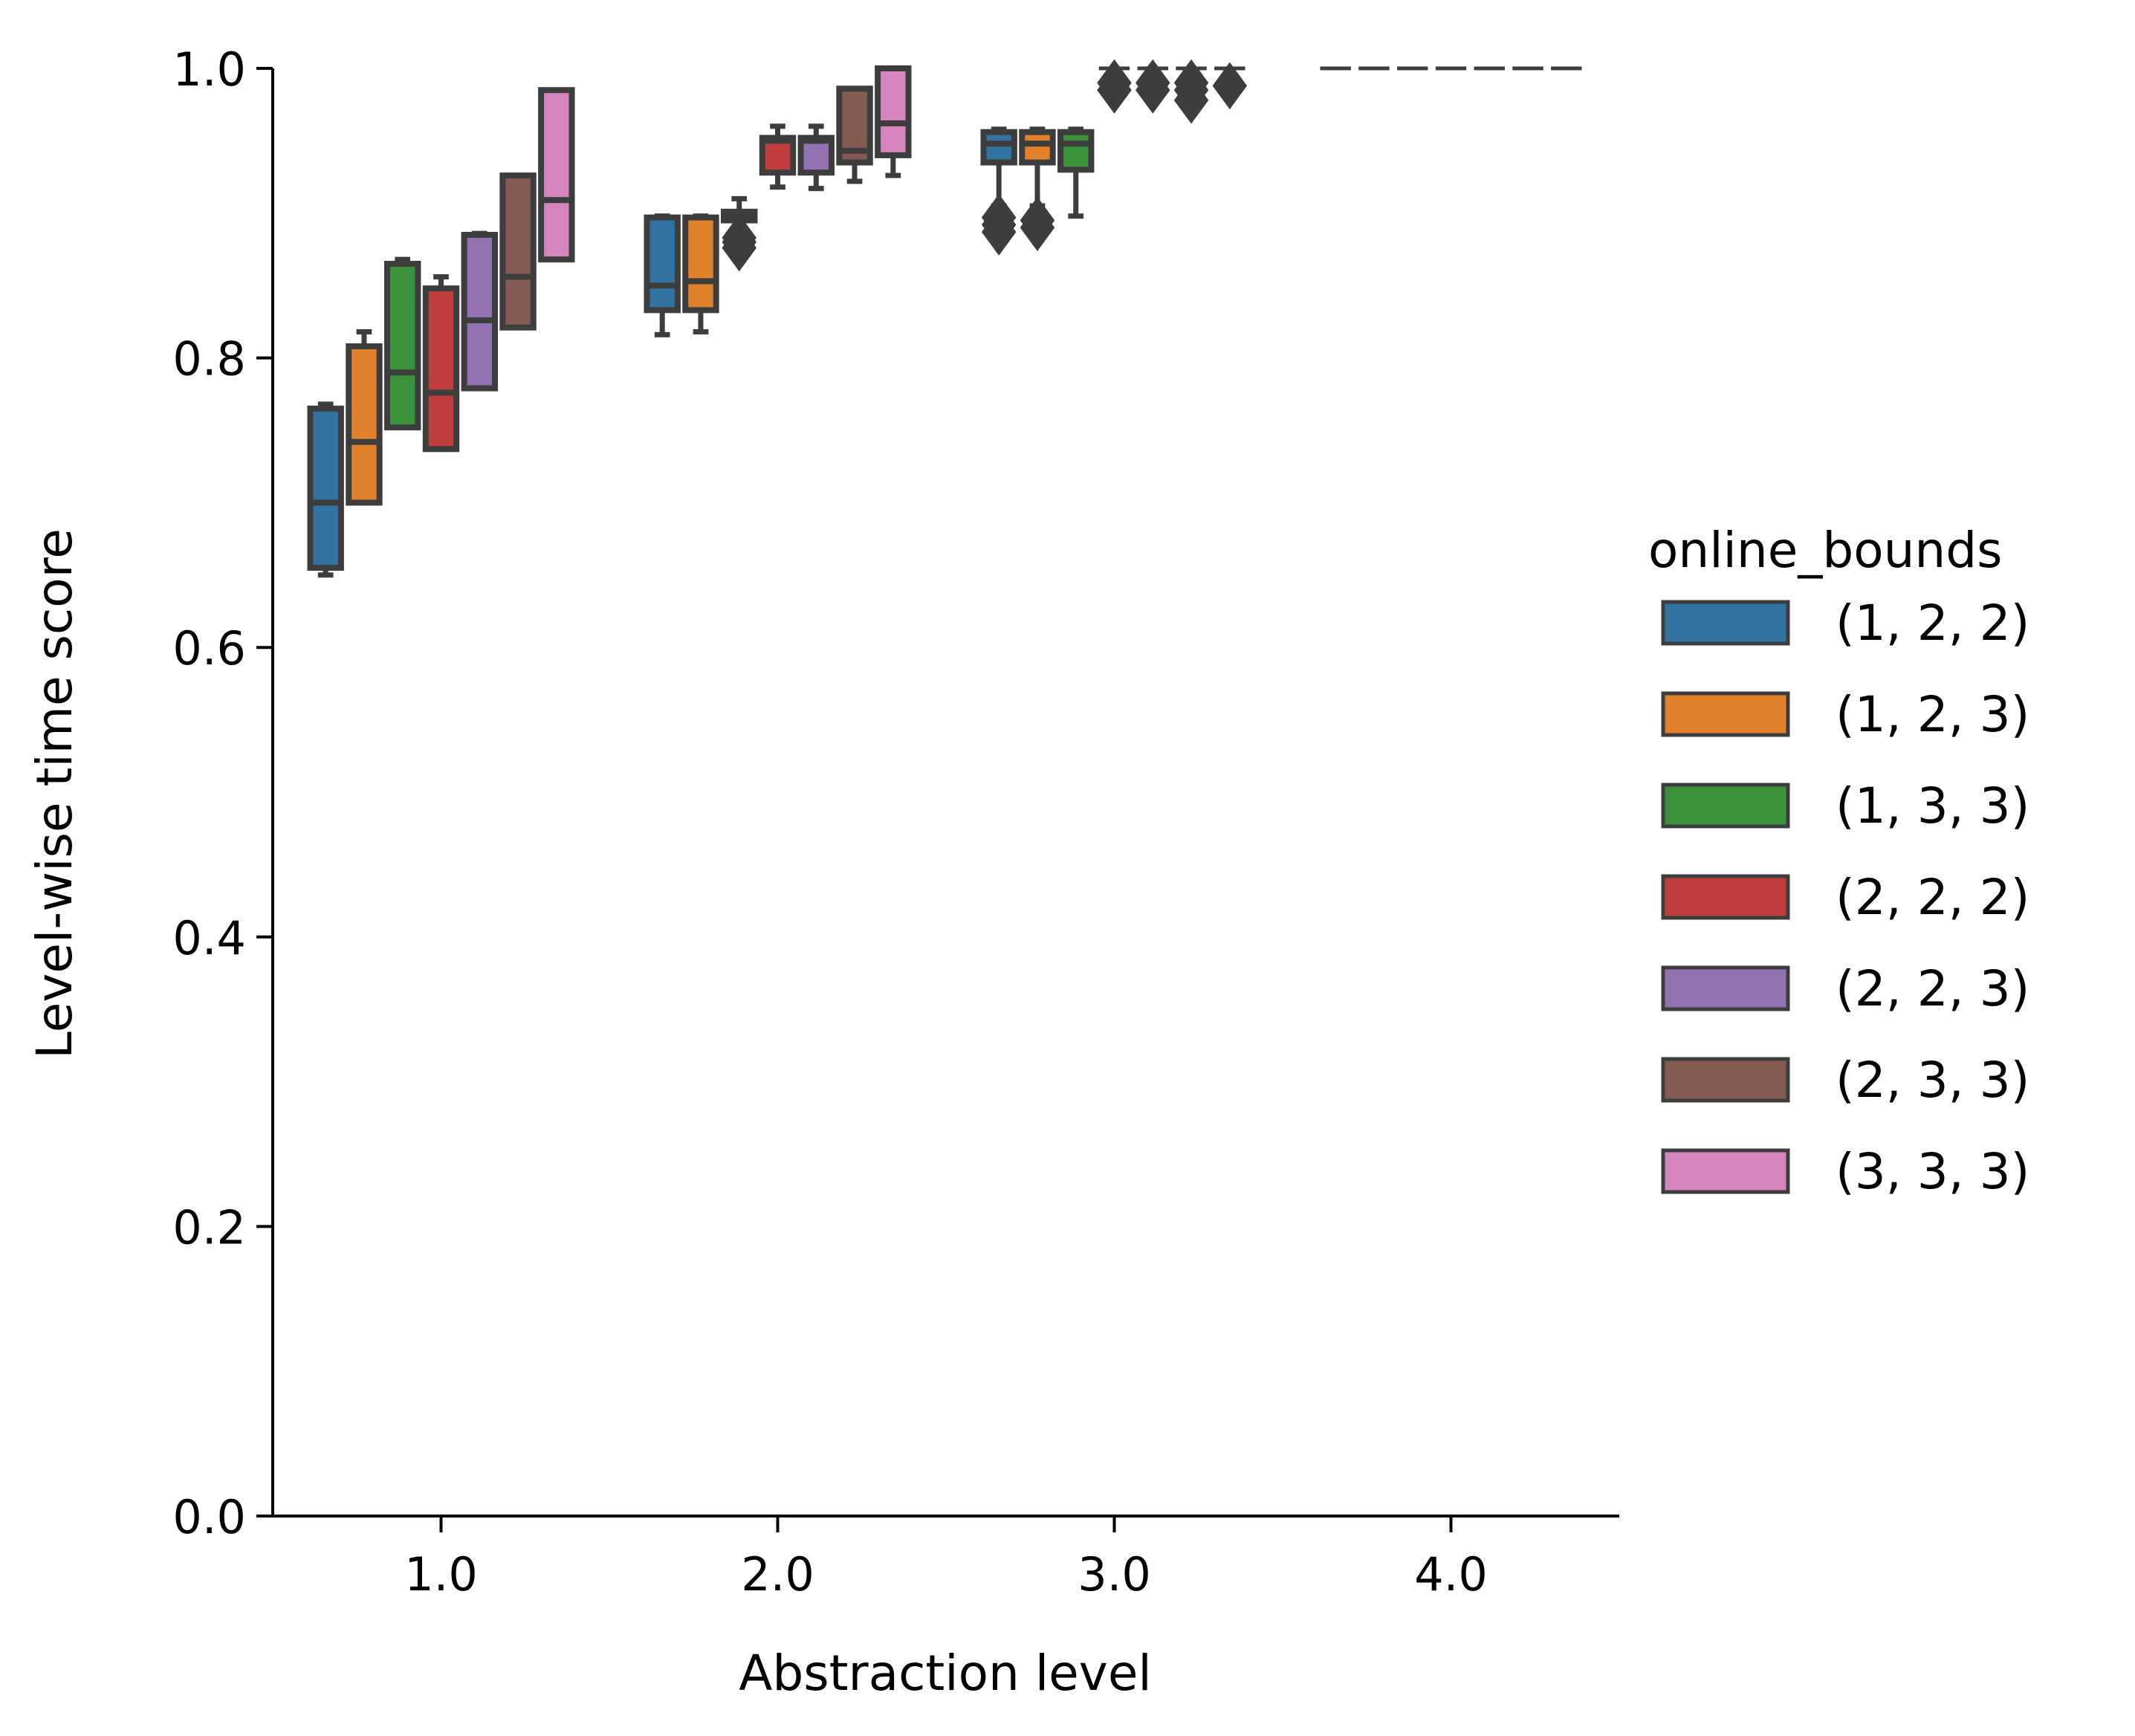 This screenshot has height=1736, width=2135. Describe the element at coordinates (1114, 1574) in the screenshot. I see `x-tick-label: 3.0` at that location.